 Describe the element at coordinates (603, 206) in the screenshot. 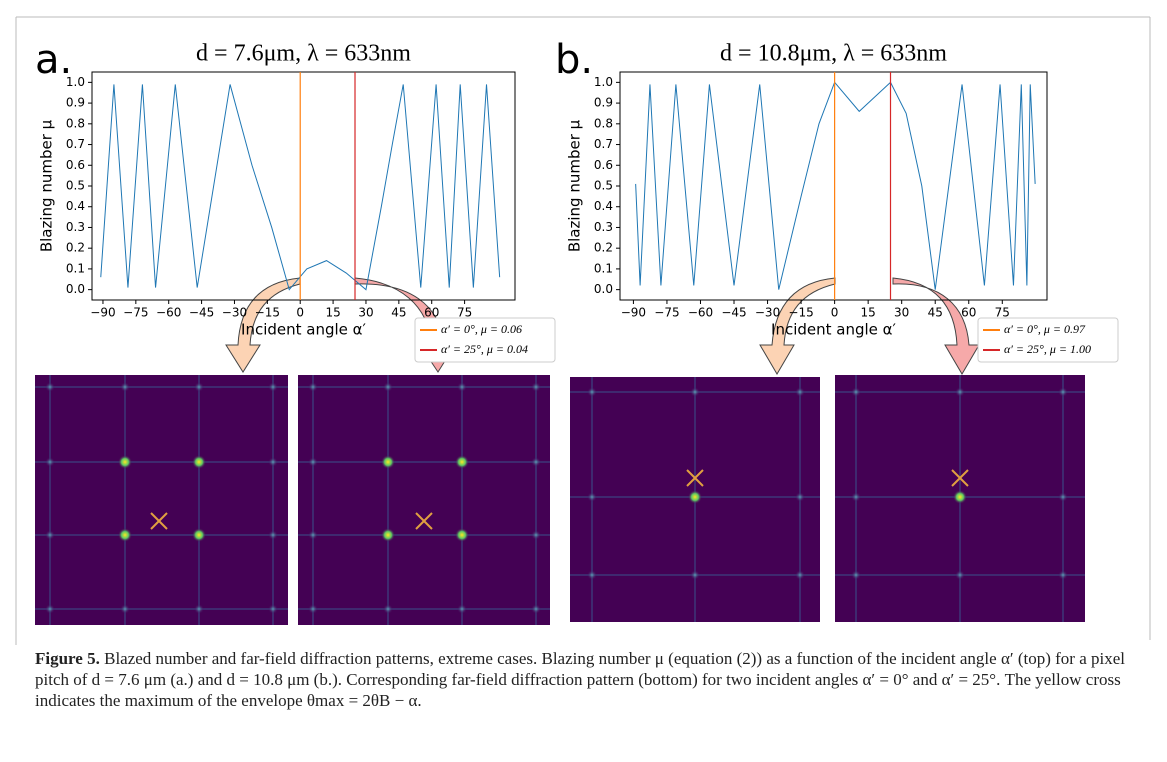

I see `y-tick-label: 0.4` at that location.